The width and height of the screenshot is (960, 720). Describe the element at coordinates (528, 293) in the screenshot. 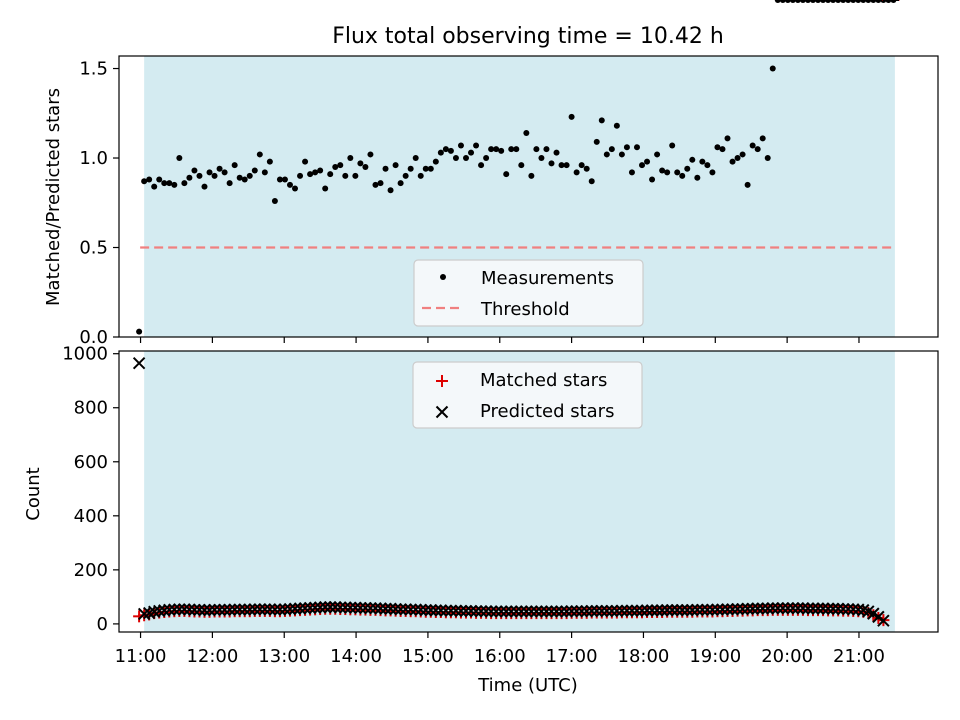

I see `top-legend: Measurements Threshold` at that location.